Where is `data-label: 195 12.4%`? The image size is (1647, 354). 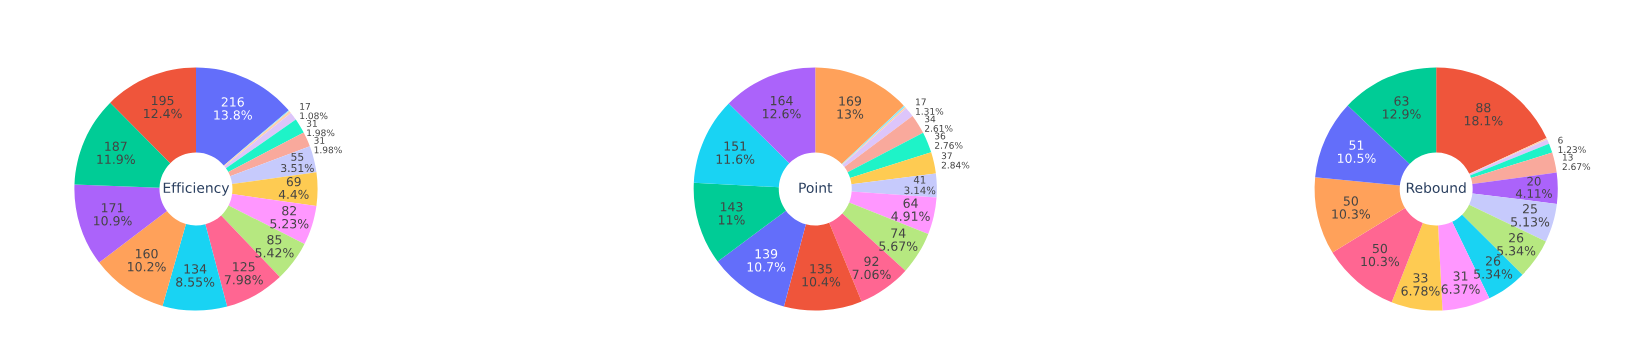
data-label: 195 12.4% is located at coordinates (163, 107).